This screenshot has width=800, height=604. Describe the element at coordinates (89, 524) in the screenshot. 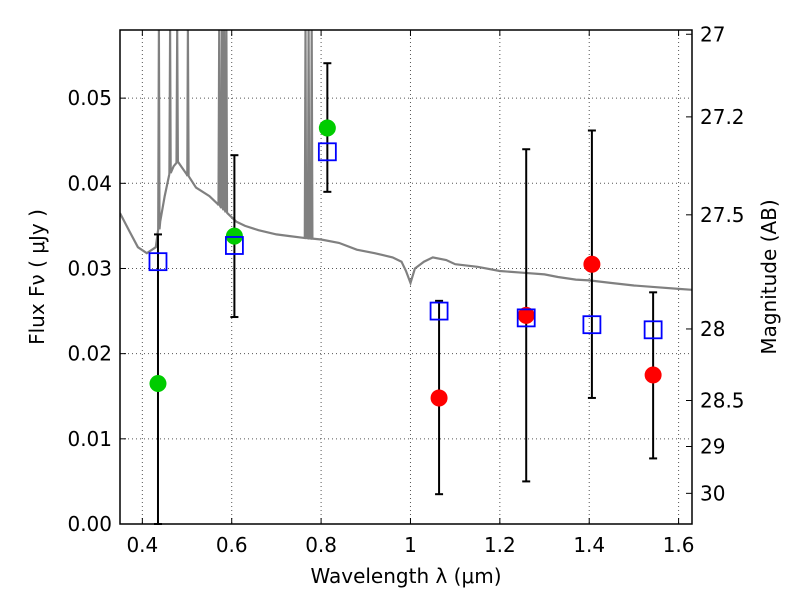

I see `y-tick-label: 0.00` at that location.